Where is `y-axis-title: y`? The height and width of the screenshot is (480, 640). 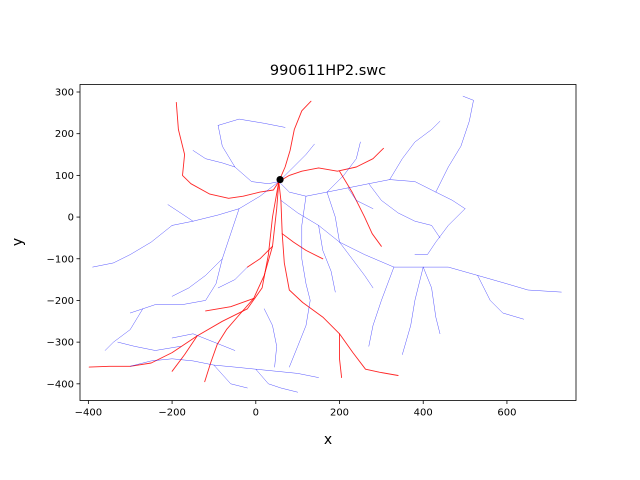
y-axis-title: y is located at coordinates (18, 242).